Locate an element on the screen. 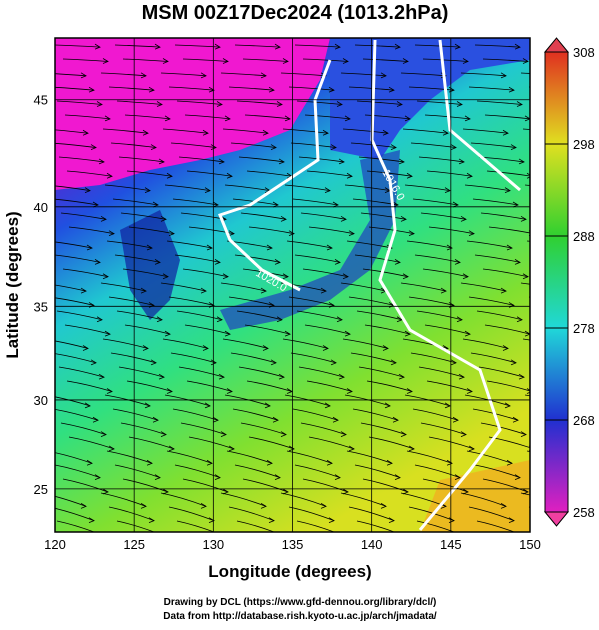 The width and height of the screenshot is (599, 630). y-tick-label: 25 is located at coordinates (41, 489).